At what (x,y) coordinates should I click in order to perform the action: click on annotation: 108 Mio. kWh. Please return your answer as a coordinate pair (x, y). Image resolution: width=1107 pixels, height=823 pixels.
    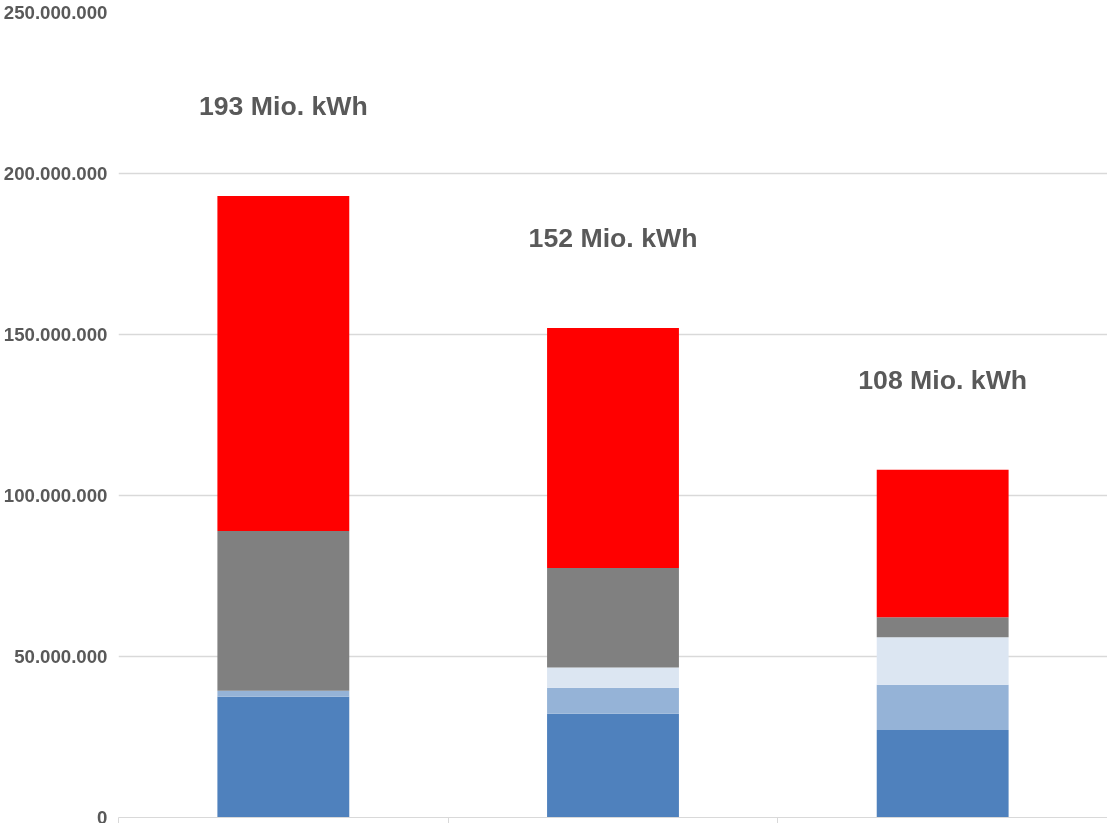
    Looking at the image, I should click on (943, 379).